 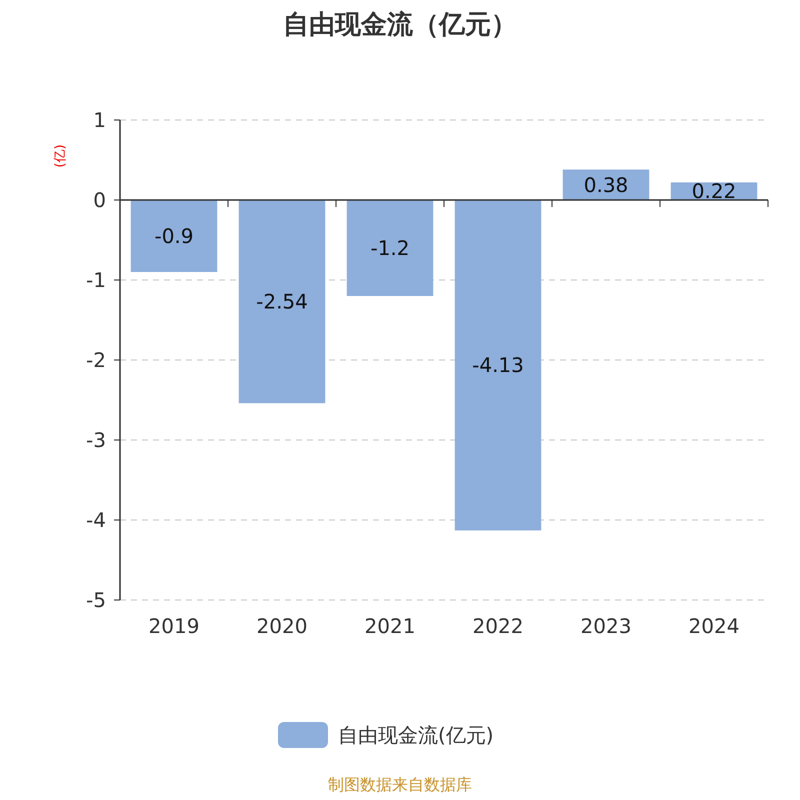 I want to click on data-label: -0.9, so click(x=174, y=236).